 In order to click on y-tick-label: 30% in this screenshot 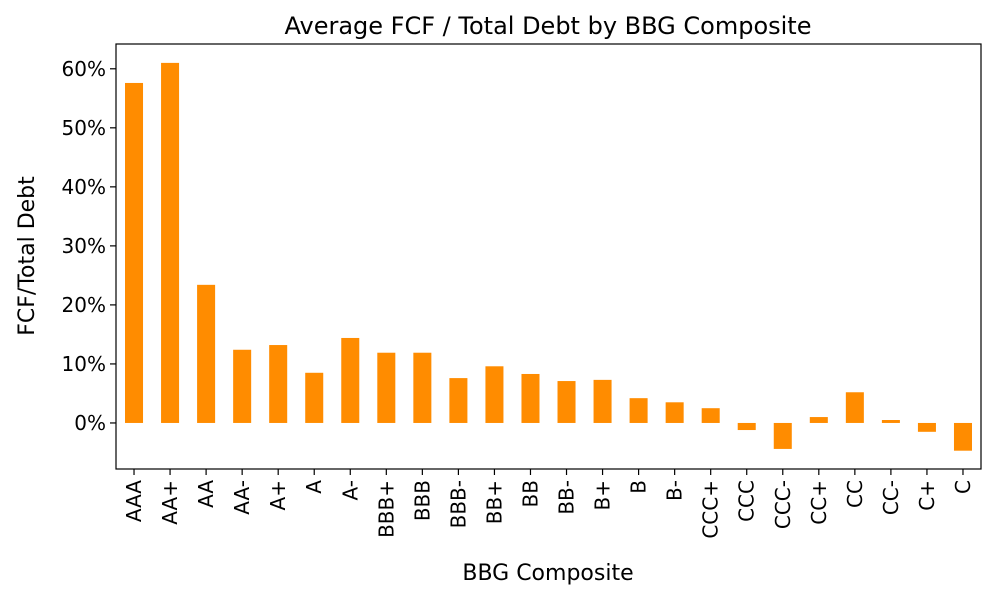, I will do `click(84, 246)`.